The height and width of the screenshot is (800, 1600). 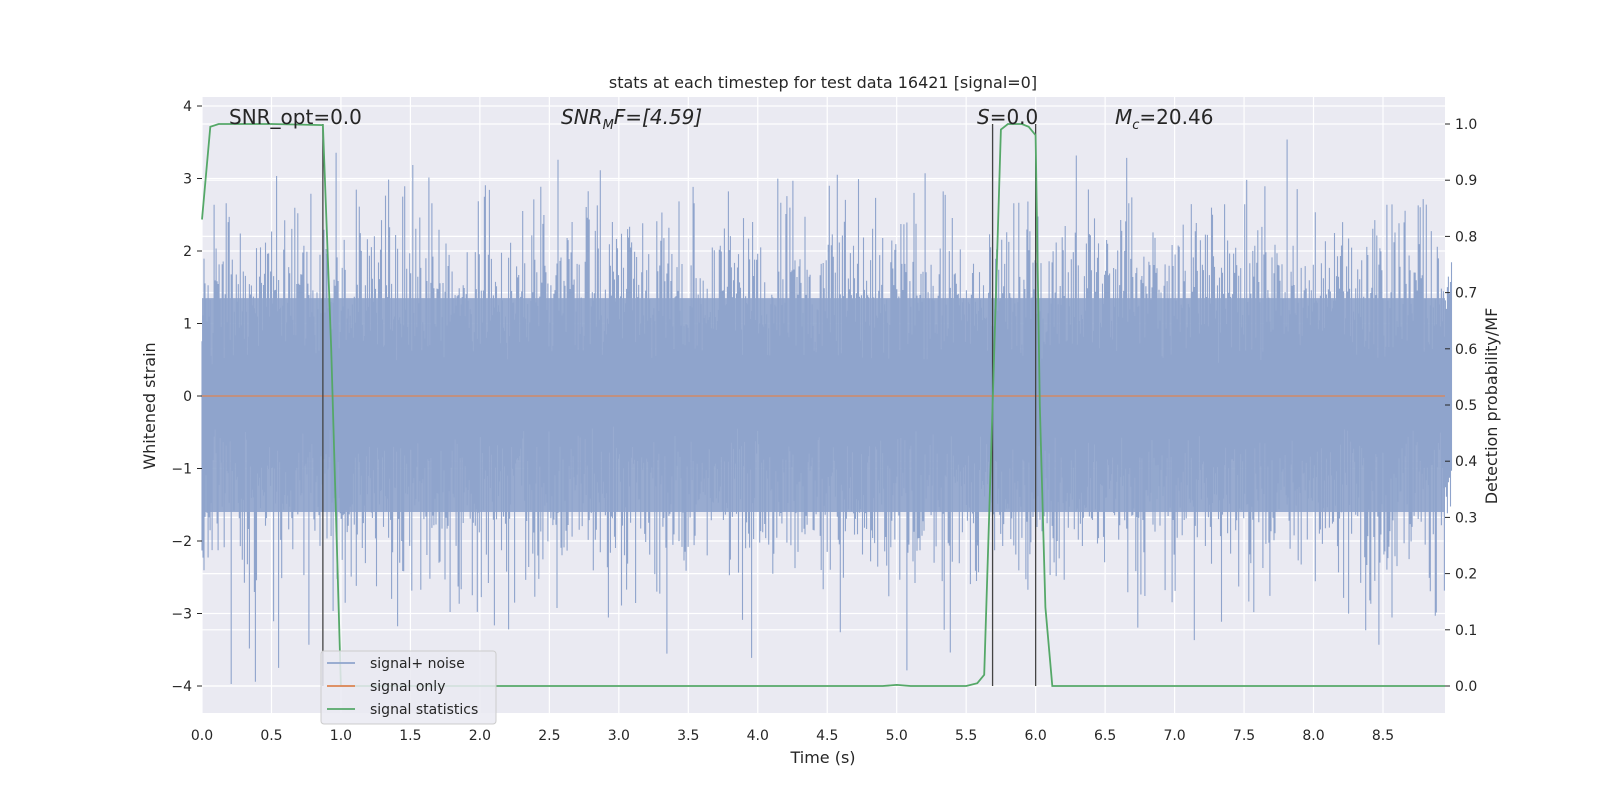 What do you see at coordinates (822, 757) in the screenshot?
I see `x-axis-label: Time (s)` at bounding box center [822, 757].